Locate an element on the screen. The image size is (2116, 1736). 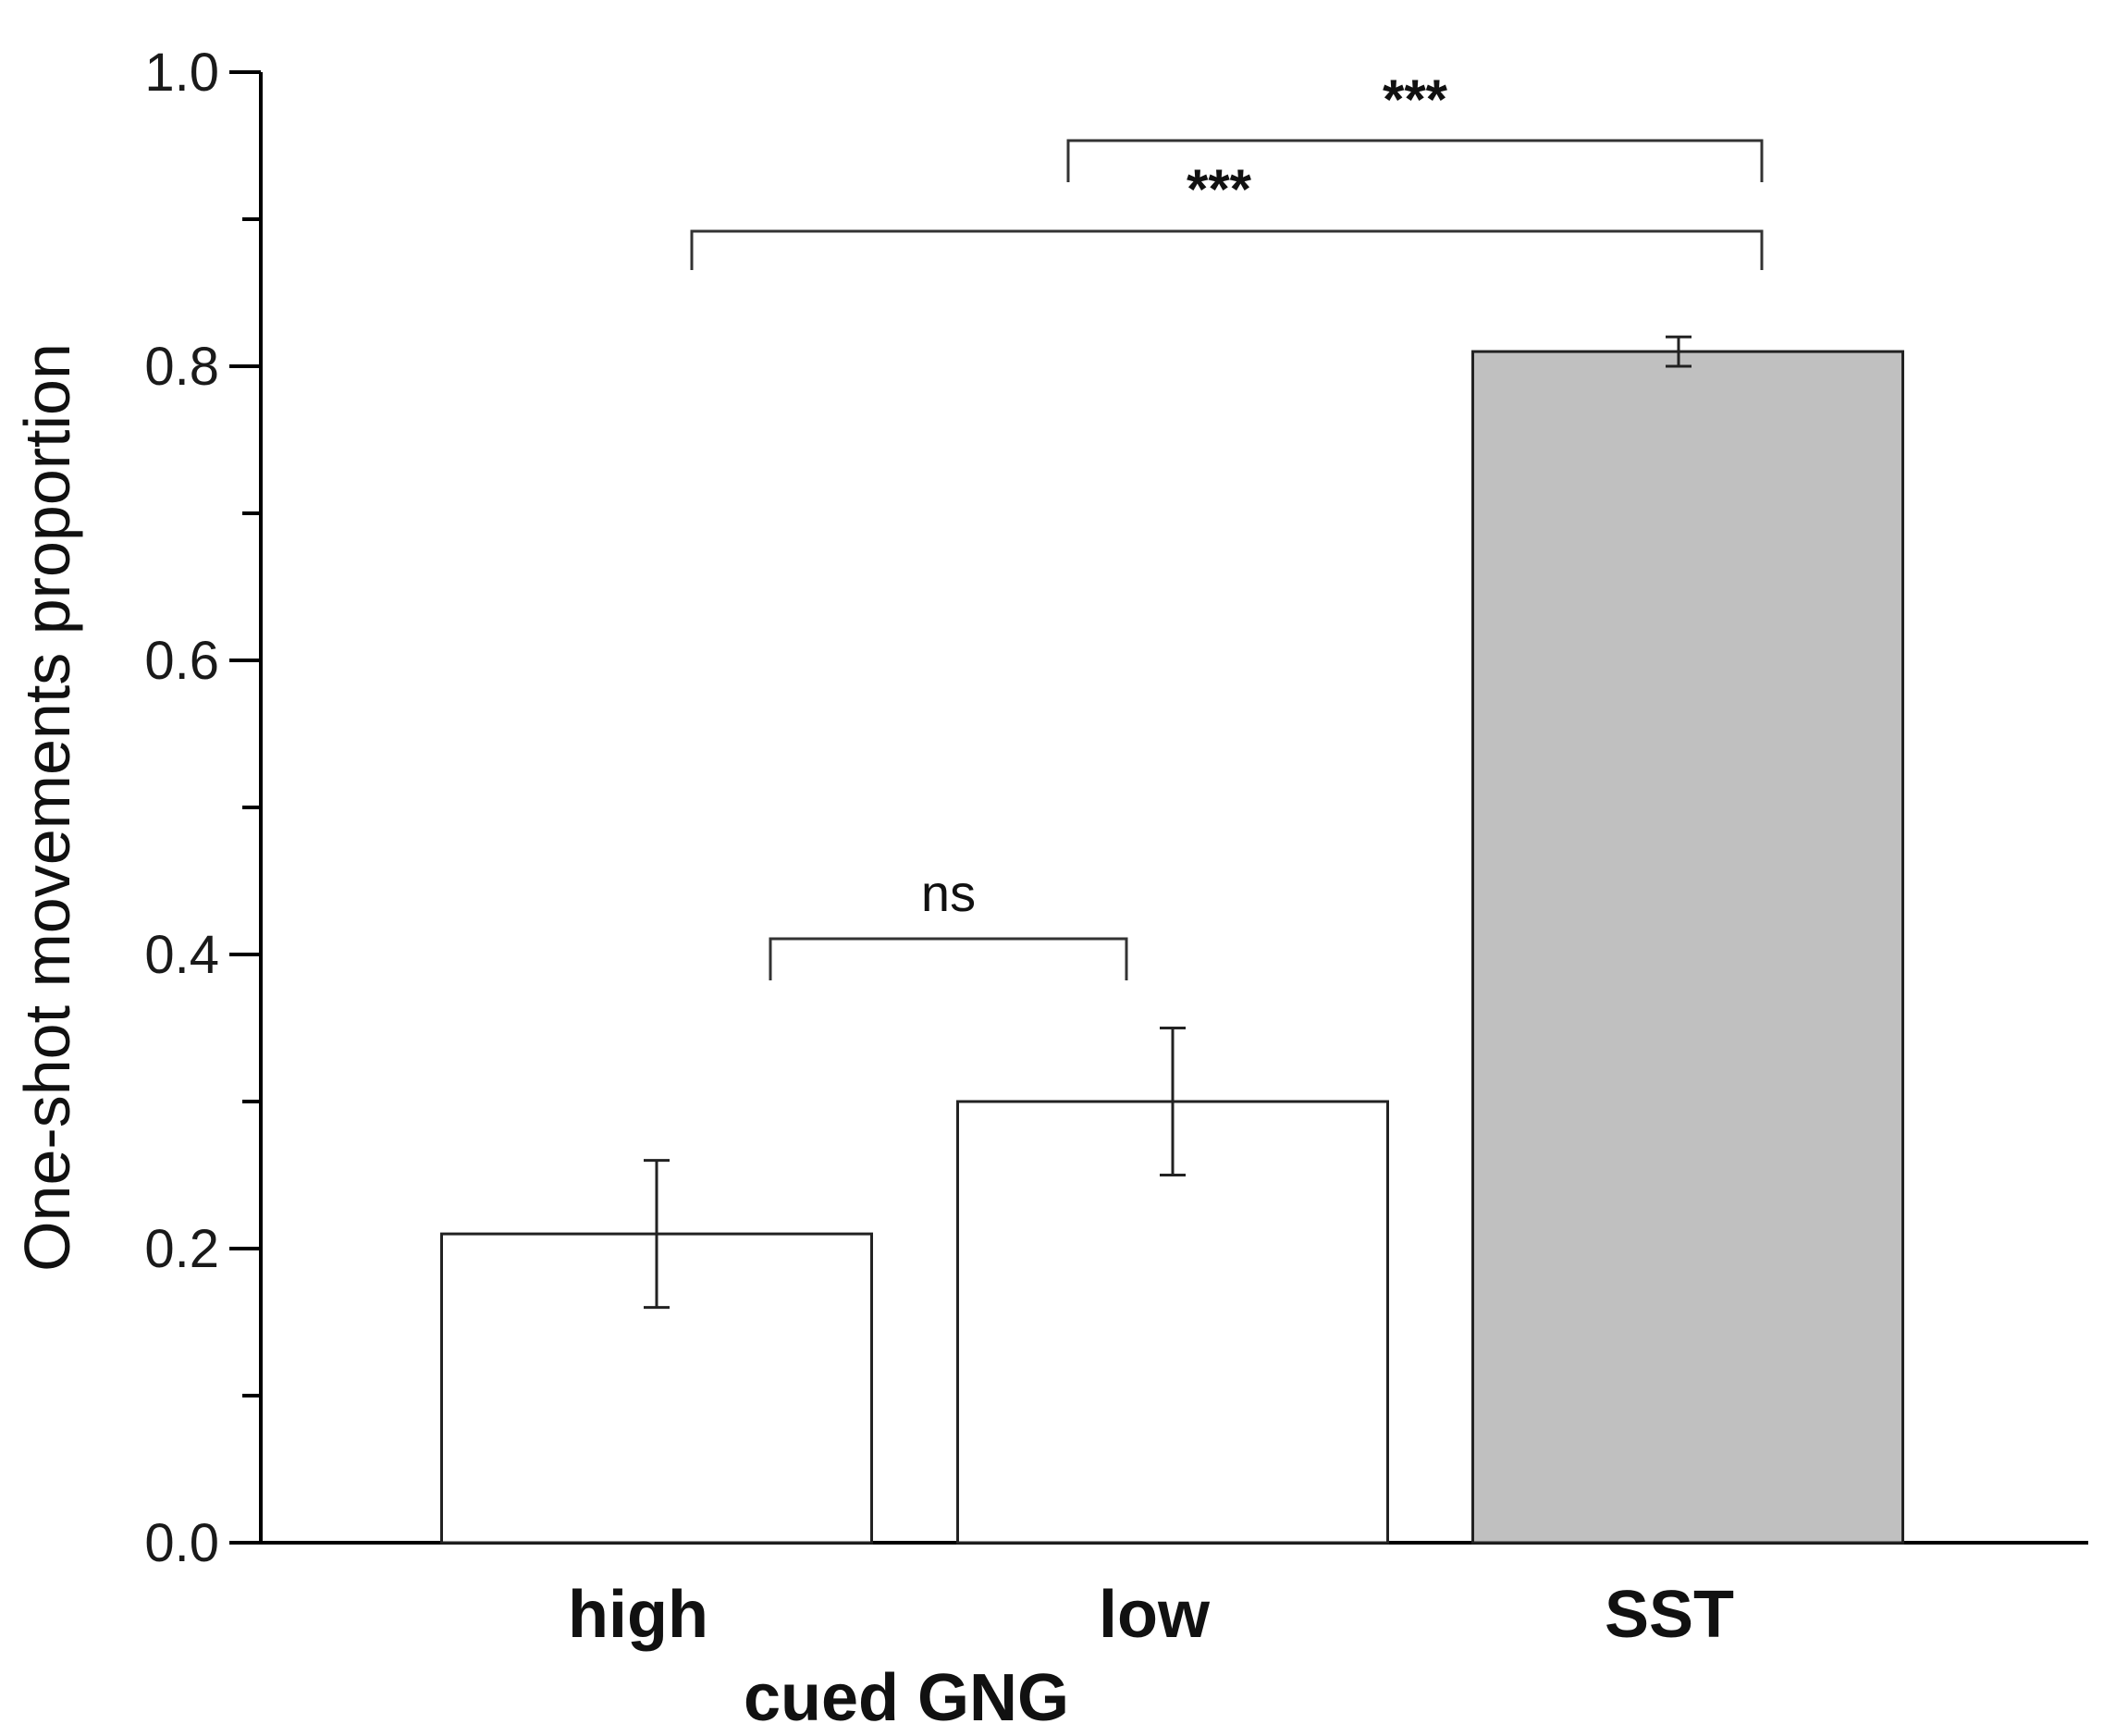
significance-bracket-high-sst is located at coordinates (1227, 249).